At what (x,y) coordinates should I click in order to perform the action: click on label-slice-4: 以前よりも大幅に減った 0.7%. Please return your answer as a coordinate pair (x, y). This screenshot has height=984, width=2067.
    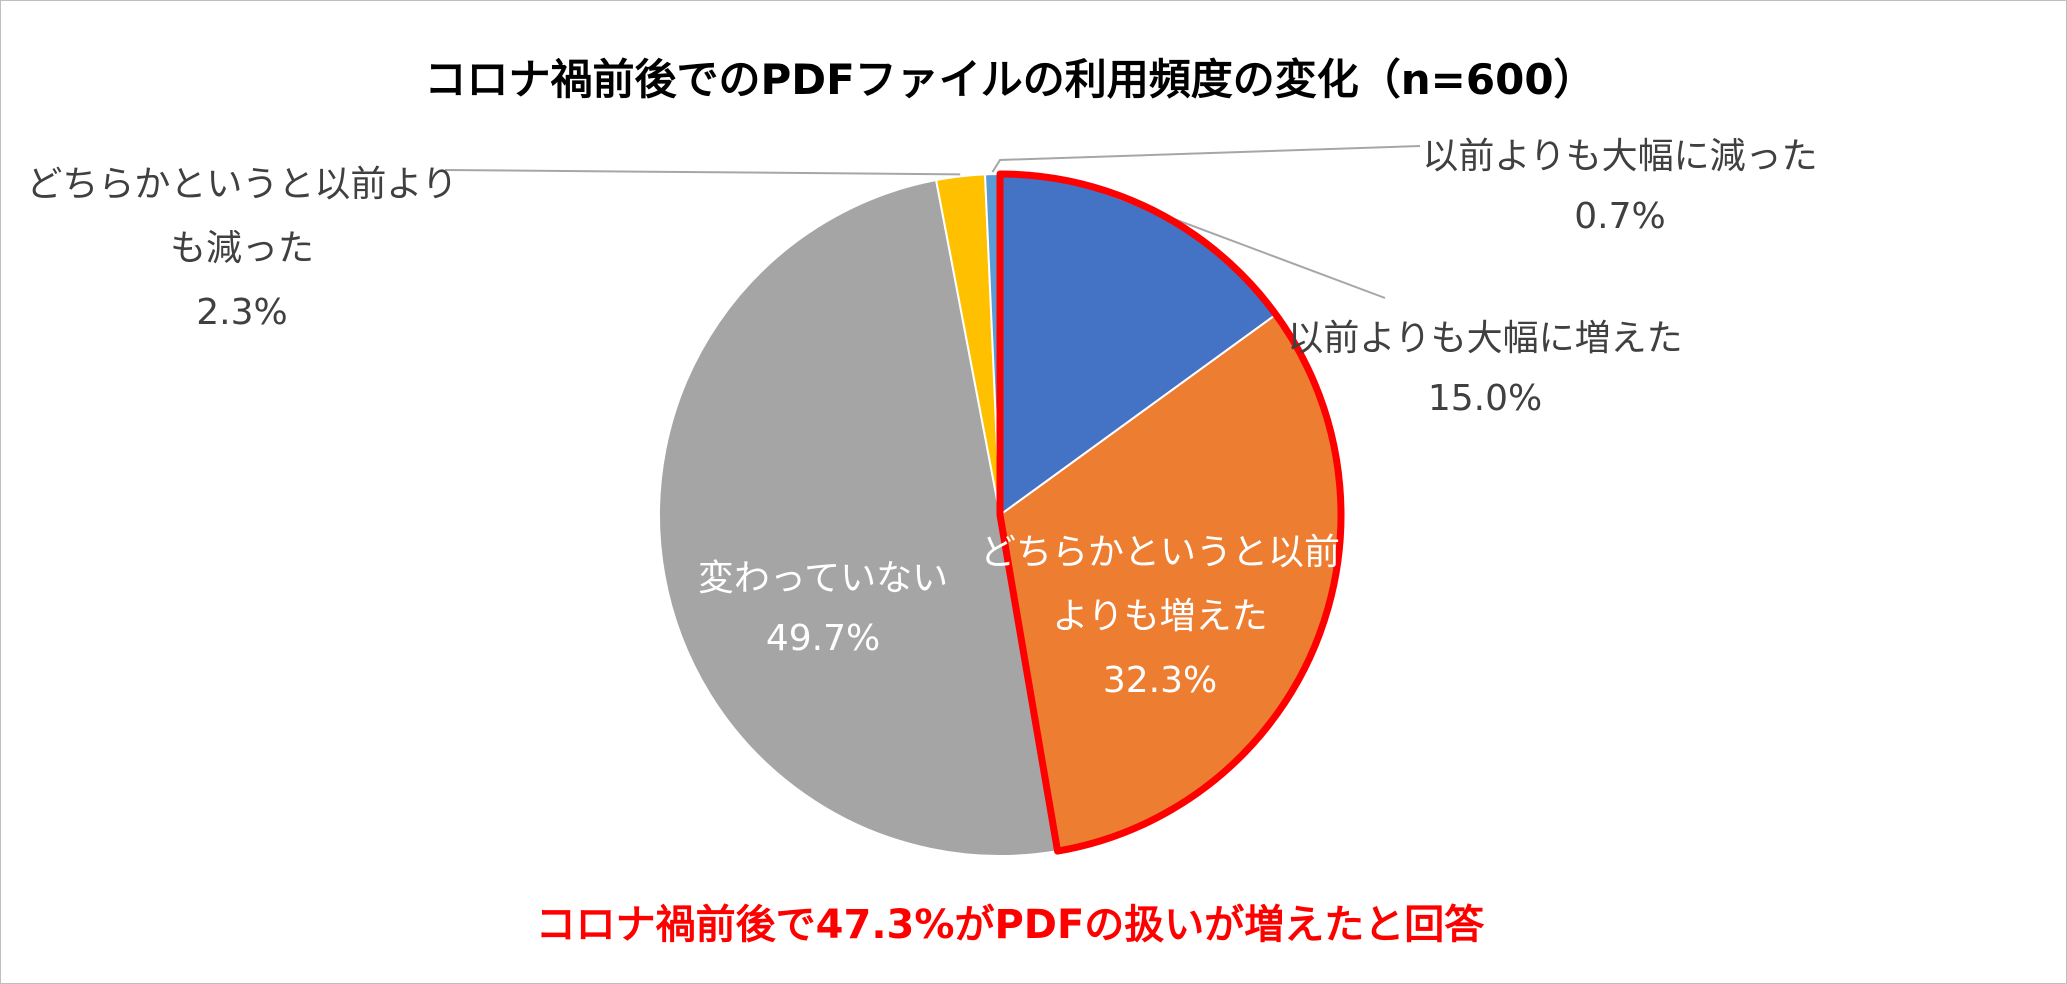
    Looking at the image, I should click on (1619, 186).